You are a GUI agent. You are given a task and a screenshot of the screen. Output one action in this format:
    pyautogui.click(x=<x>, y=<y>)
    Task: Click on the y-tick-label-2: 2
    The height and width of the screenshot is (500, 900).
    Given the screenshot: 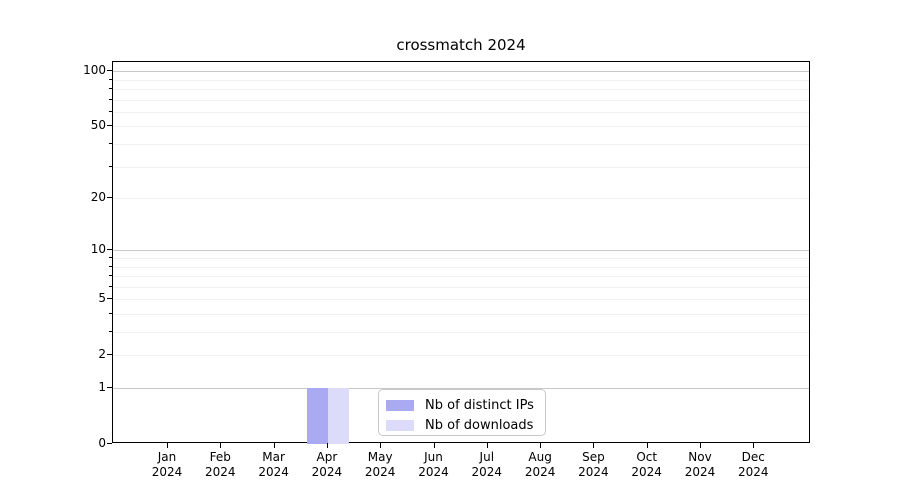 What is the action you would take?
    pyautogui.click(x=102, y=354)
    